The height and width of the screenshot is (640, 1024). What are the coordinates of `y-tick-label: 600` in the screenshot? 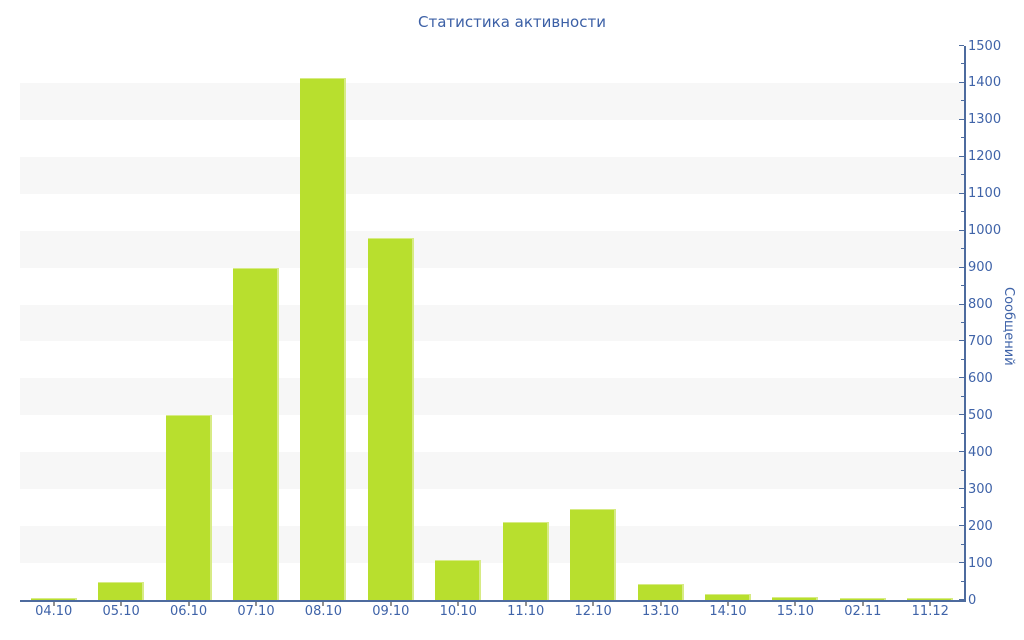 It's located at (980, 378).